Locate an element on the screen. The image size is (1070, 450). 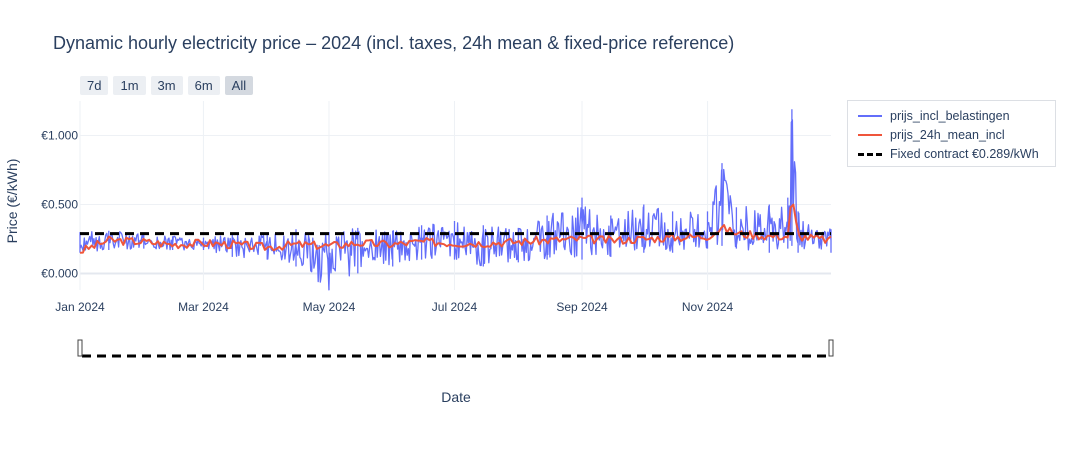
legend-swatch-dashed is located at coordinates (870, 154).